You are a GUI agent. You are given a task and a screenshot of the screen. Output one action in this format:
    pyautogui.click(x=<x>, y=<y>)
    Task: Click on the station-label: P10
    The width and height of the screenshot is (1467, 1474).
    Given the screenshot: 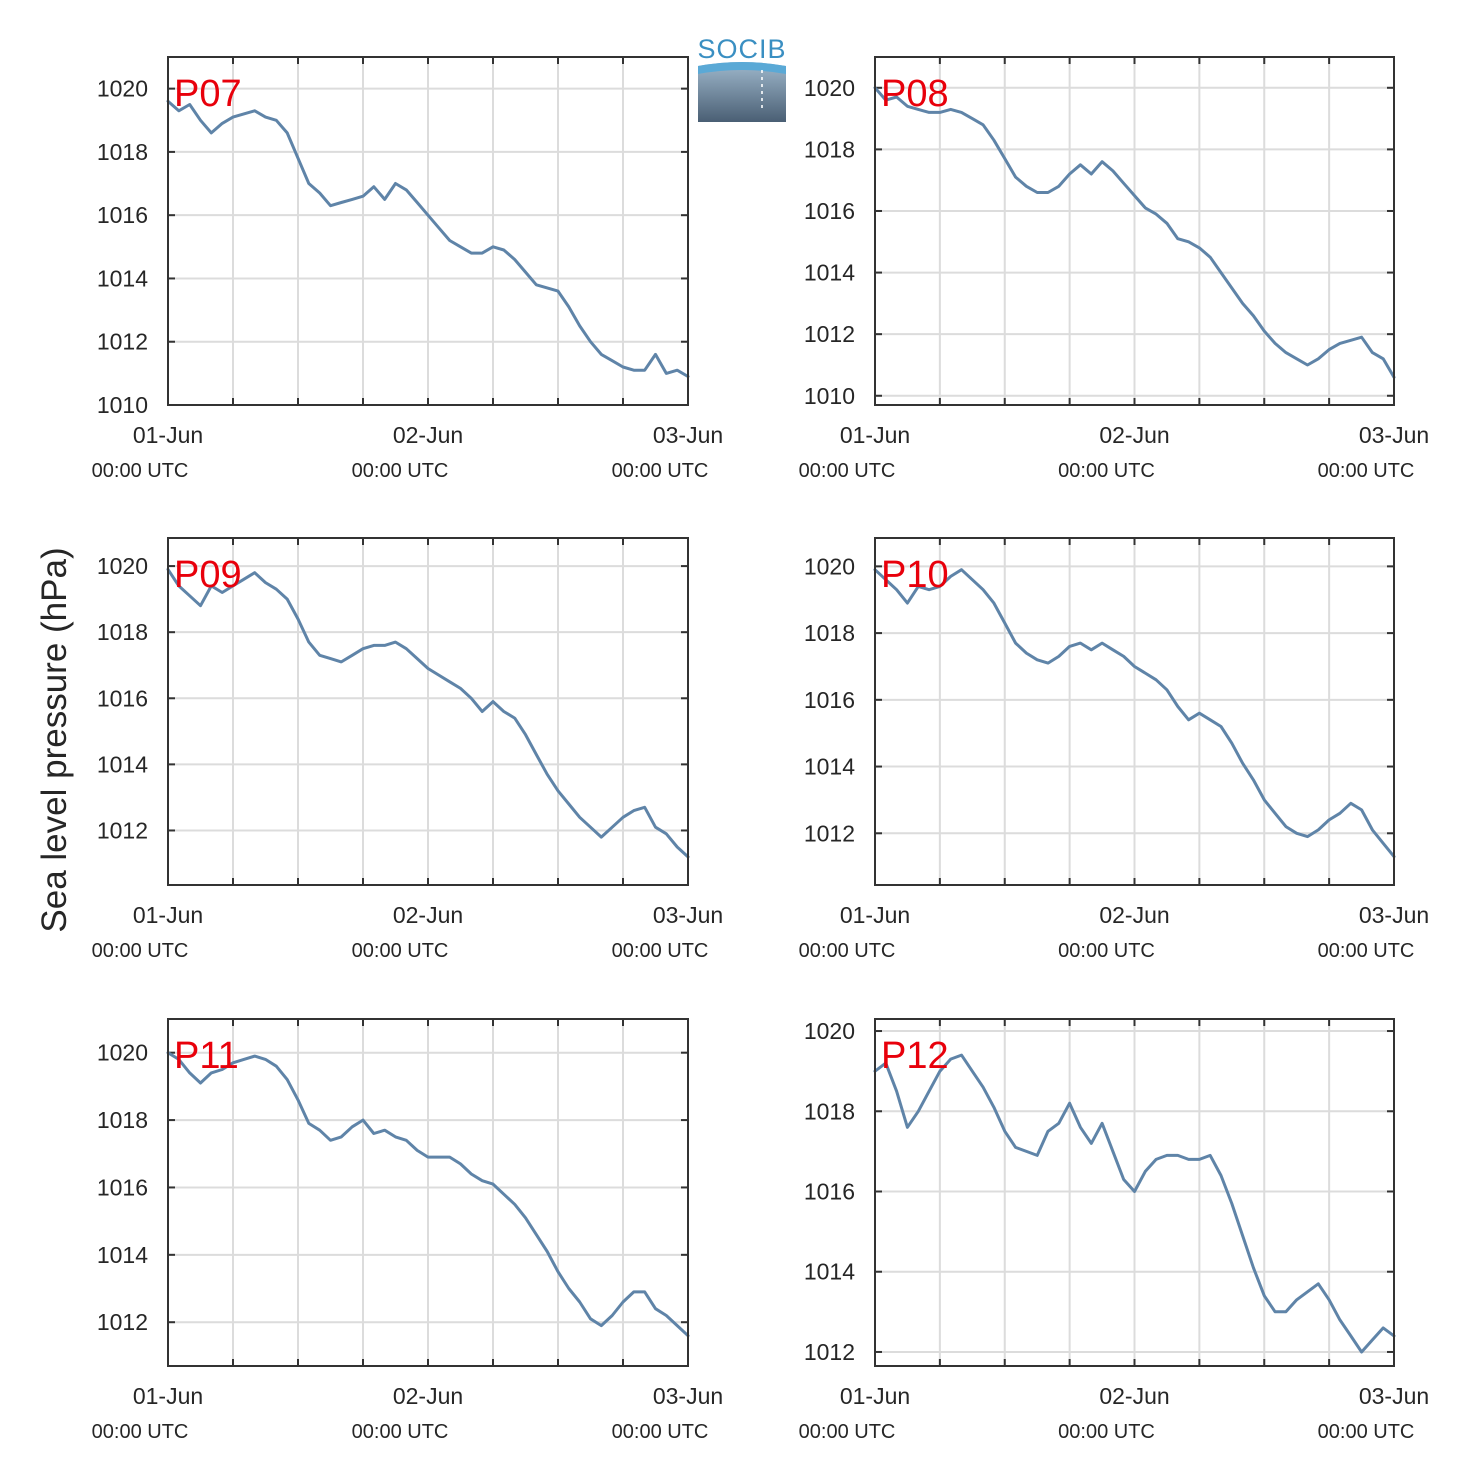 What is the action you would take?
    pyautogui.click(x=915, y=575)
    